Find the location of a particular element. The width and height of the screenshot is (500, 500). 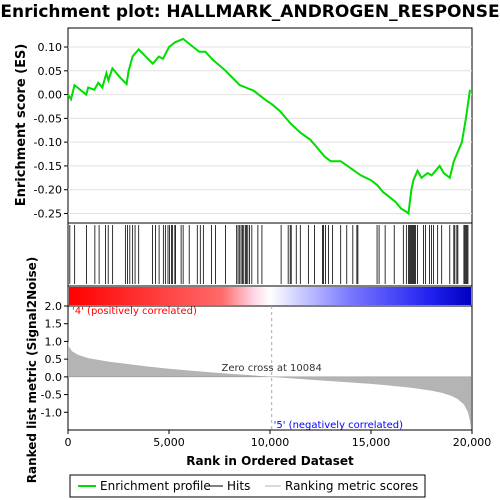

es-y-tick-label: 0.05 is located at coordinates (50, 71).